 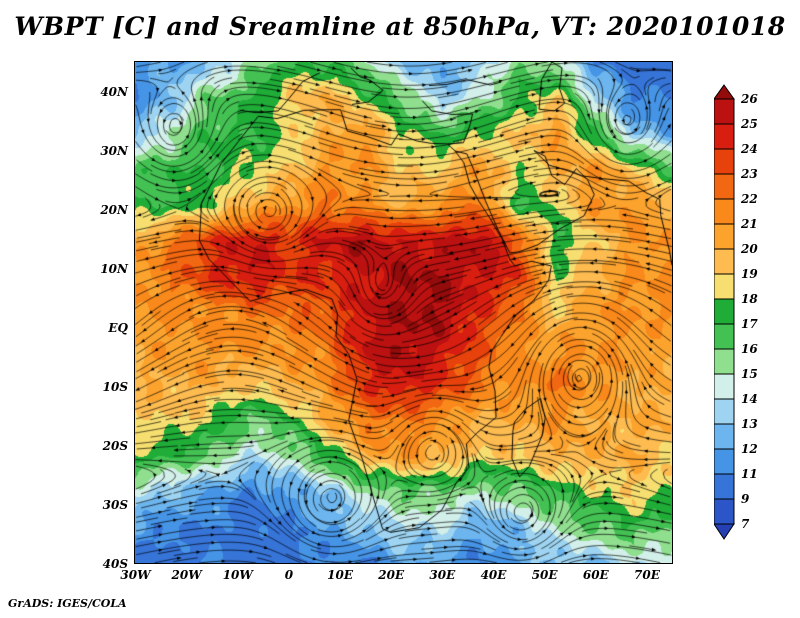 I want to click on colorbar-label: 21, so click(x=749, y=224).